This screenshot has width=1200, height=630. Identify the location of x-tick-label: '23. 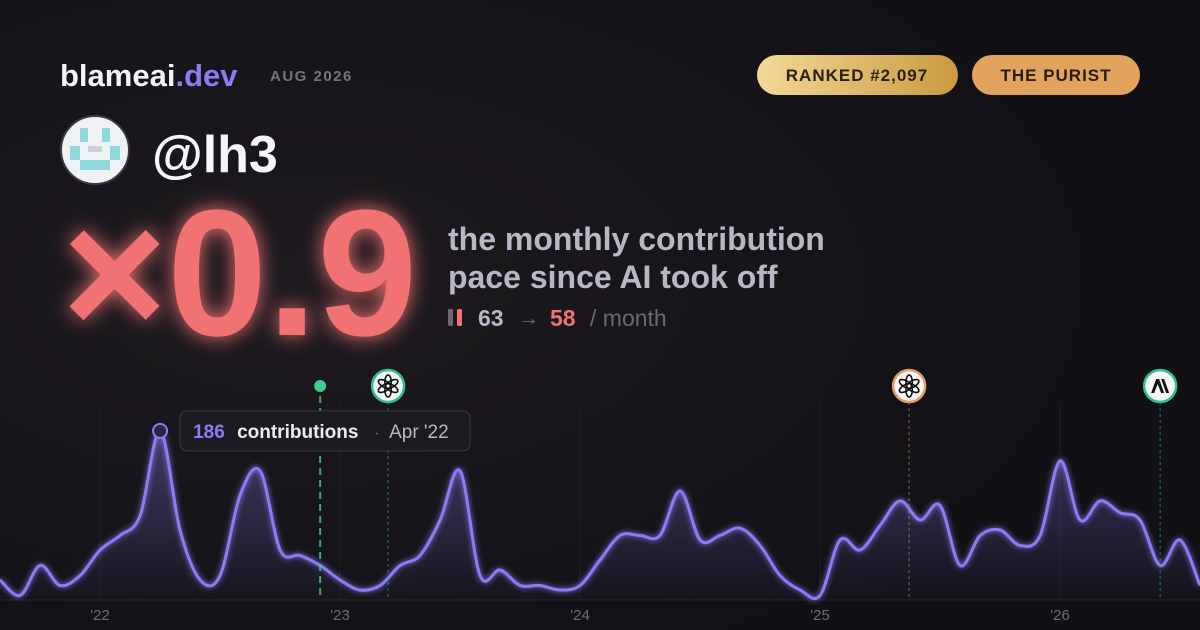
(340, 615).